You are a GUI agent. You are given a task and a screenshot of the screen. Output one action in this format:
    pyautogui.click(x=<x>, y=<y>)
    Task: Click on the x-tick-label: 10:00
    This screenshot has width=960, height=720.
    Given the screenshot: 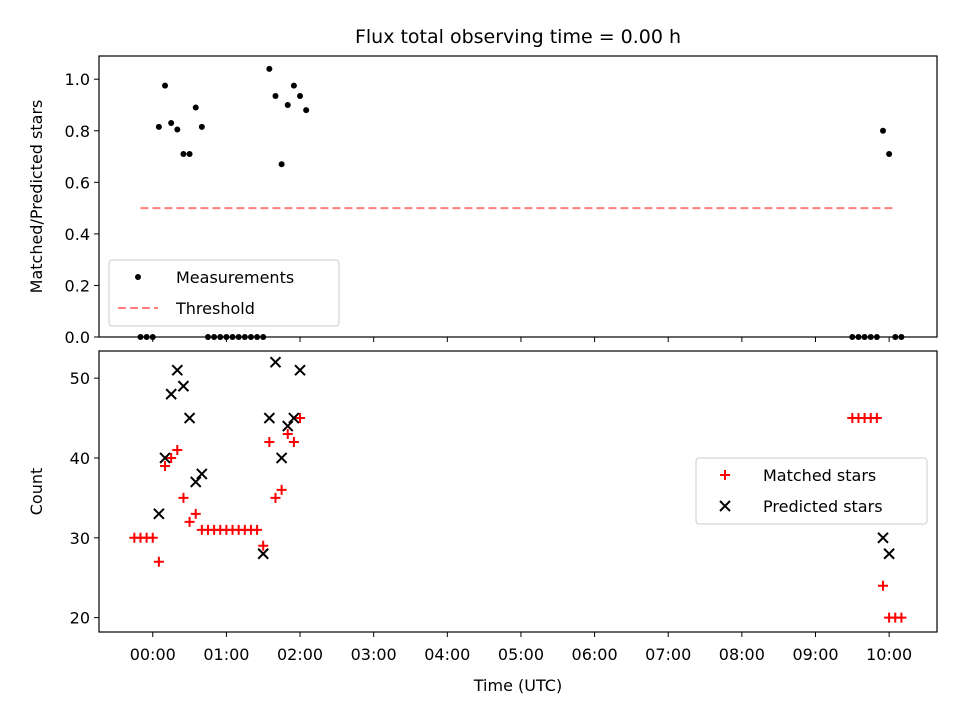 What is the action you would take?
    pyautogui.click(x=889, y=654)
    